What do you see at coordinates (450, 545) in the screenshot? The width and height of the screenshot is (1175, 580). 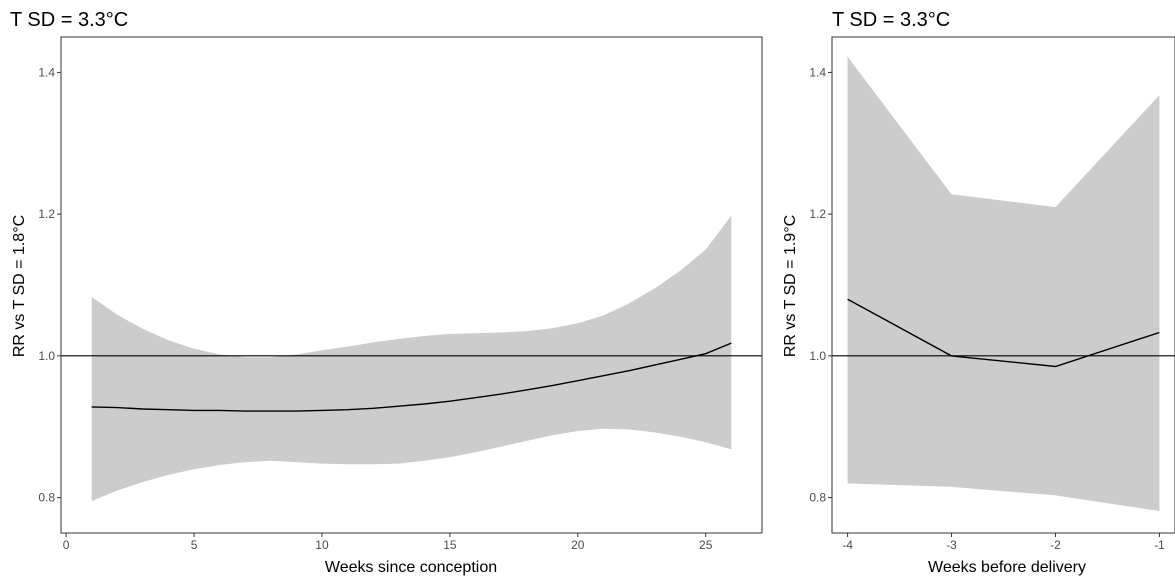 I see `x-tick-label: 15` at bounding box center [450, 545].